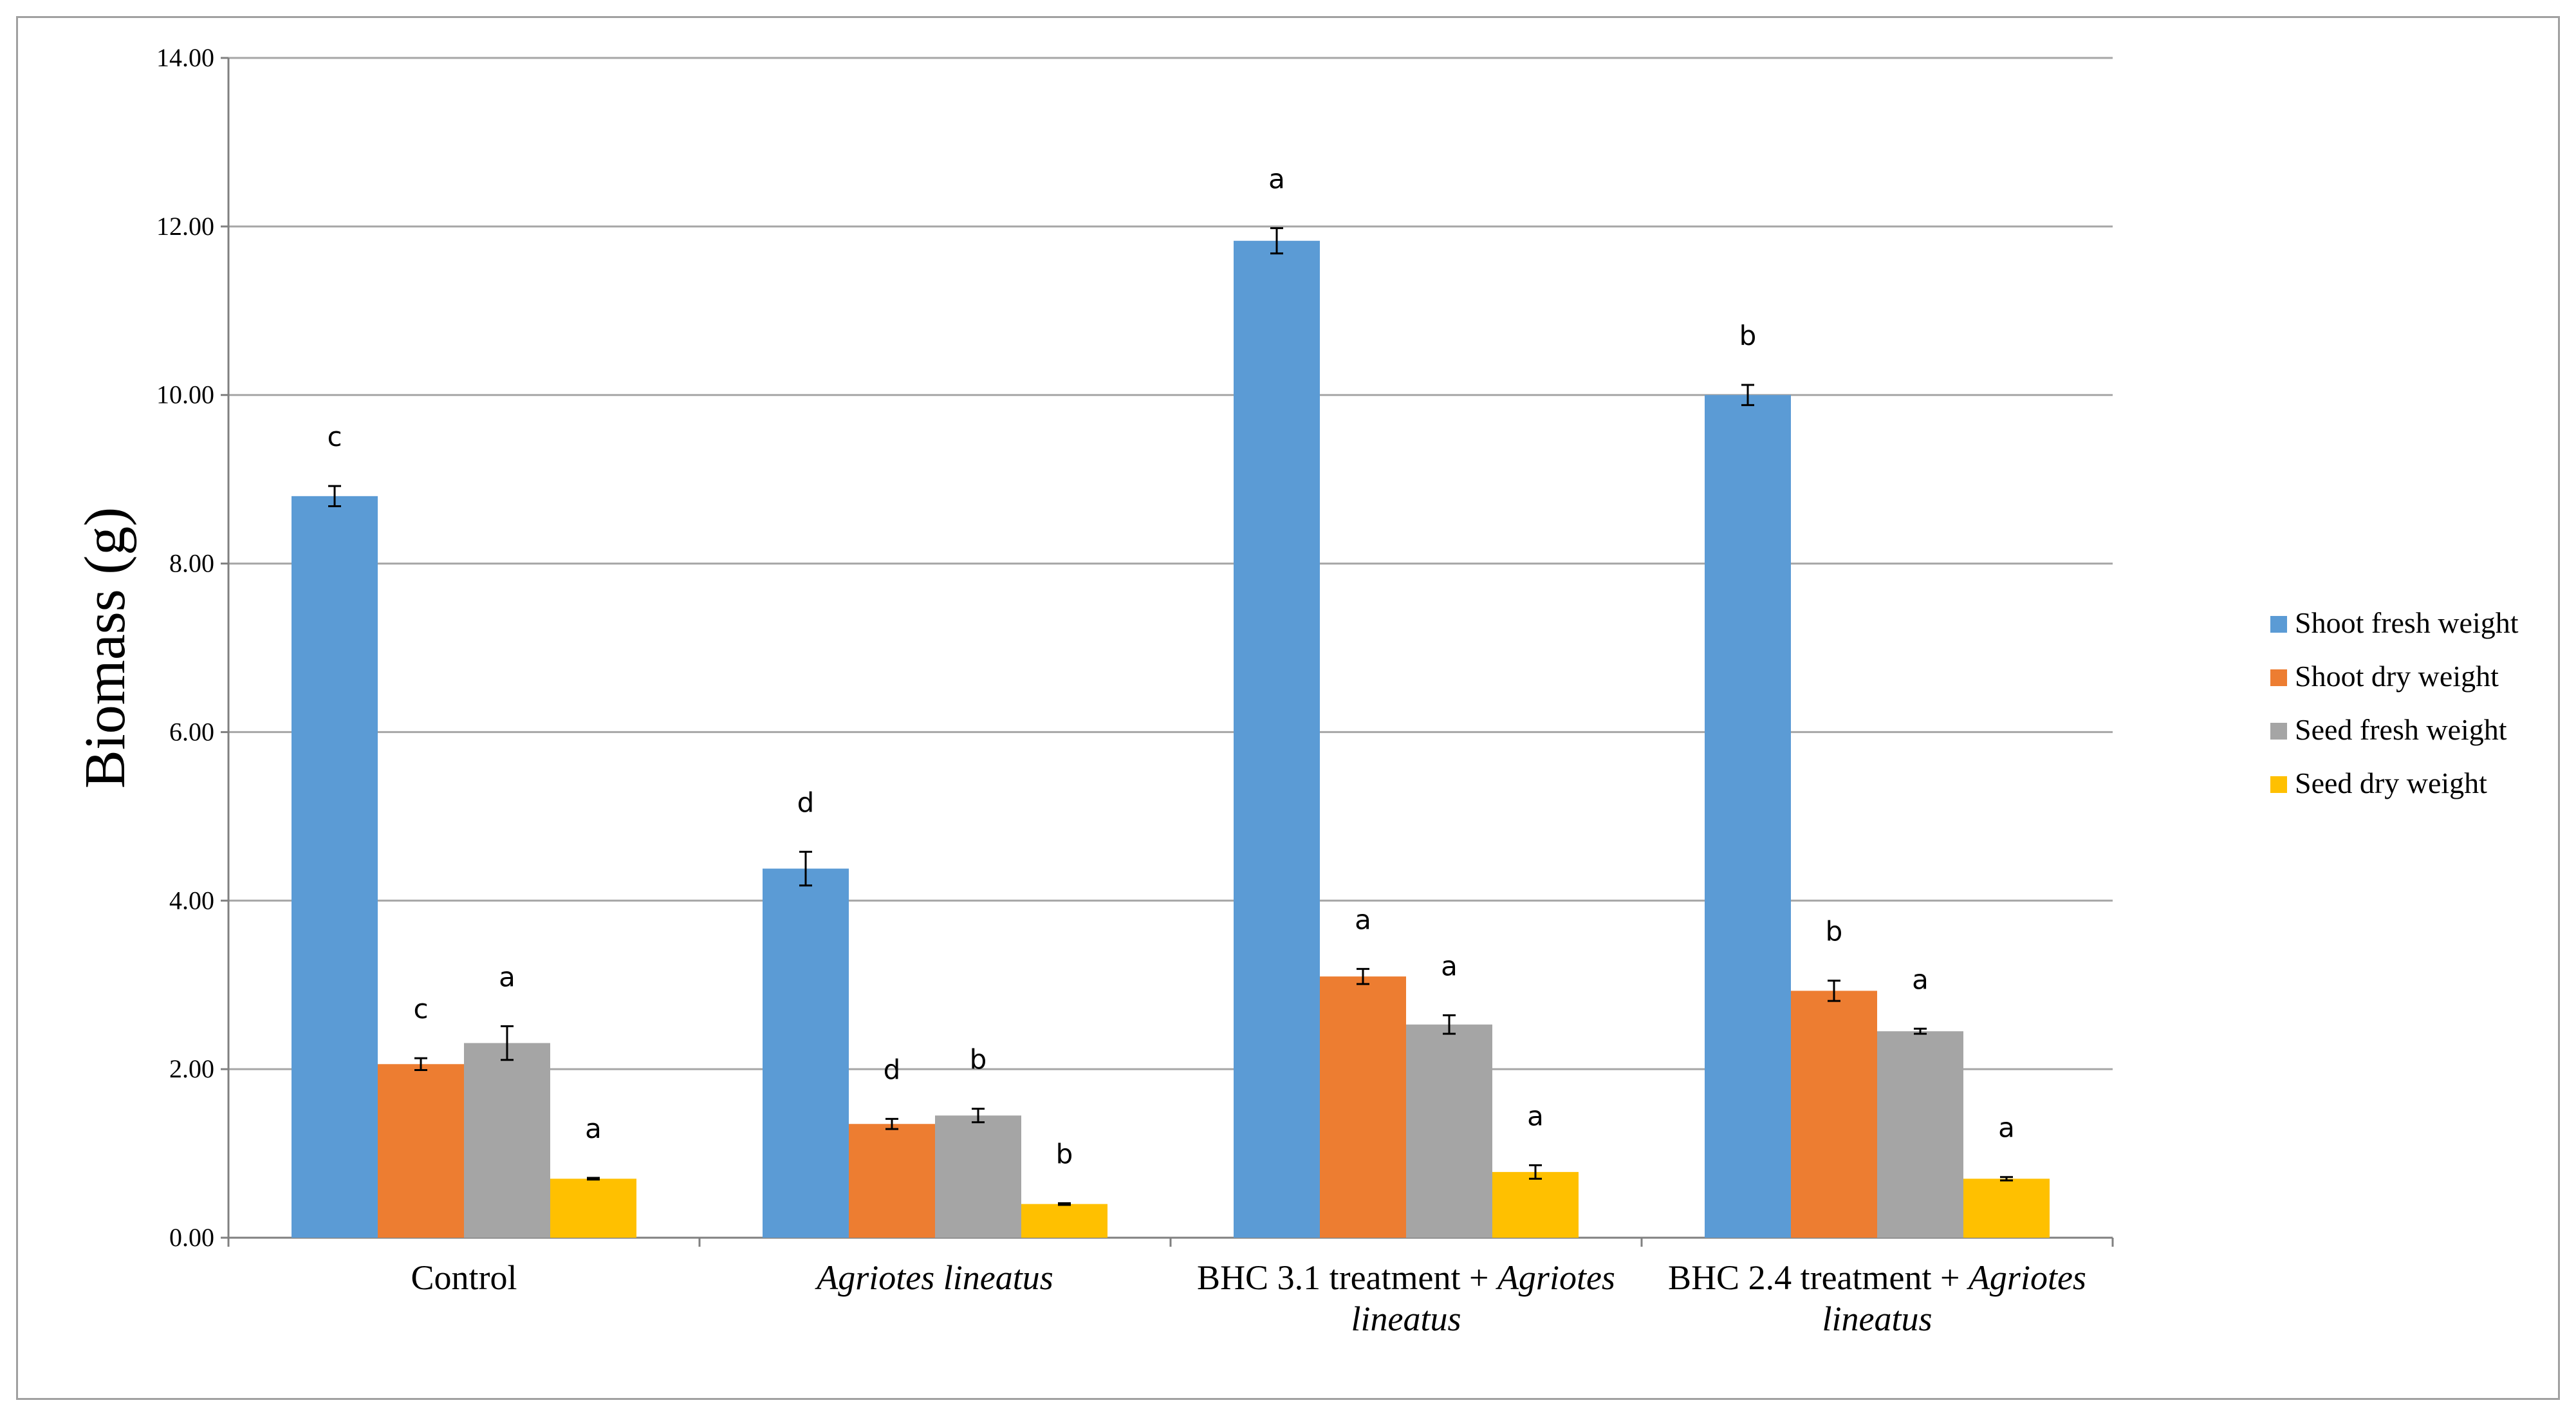 This screenshot has width=2576, height=1416. What do you see at coordinates (464, 1277) in the screenshot?
I see `x-category-label: Control` at bounding box center [464, 1277].